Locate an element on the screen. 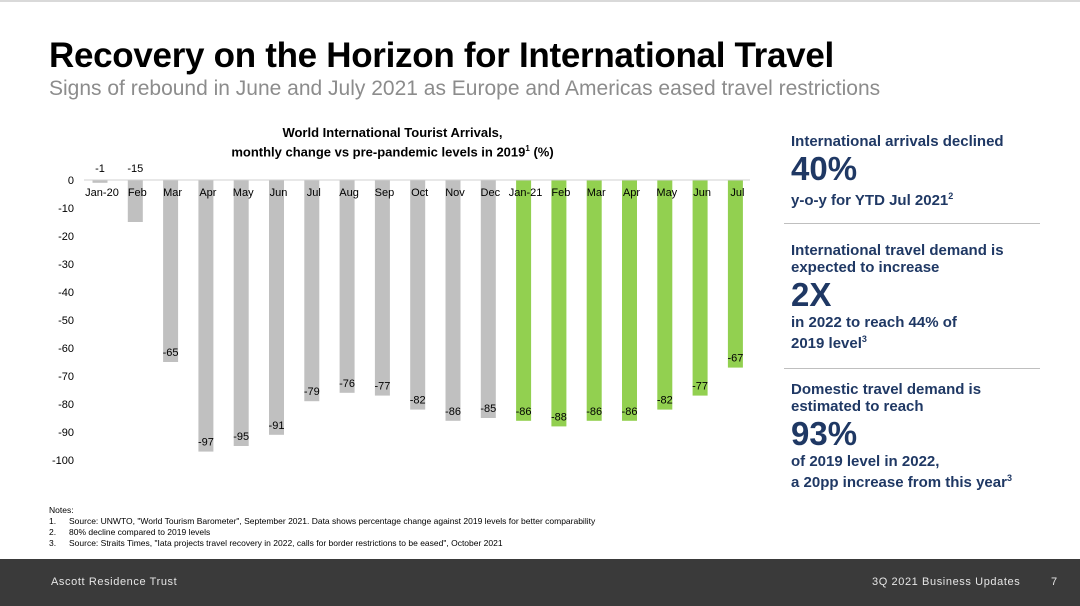 Image resolution: width=1080 pixels, height=606 pixels. x-tick-label: Sep is located at coordinates (385, 193).